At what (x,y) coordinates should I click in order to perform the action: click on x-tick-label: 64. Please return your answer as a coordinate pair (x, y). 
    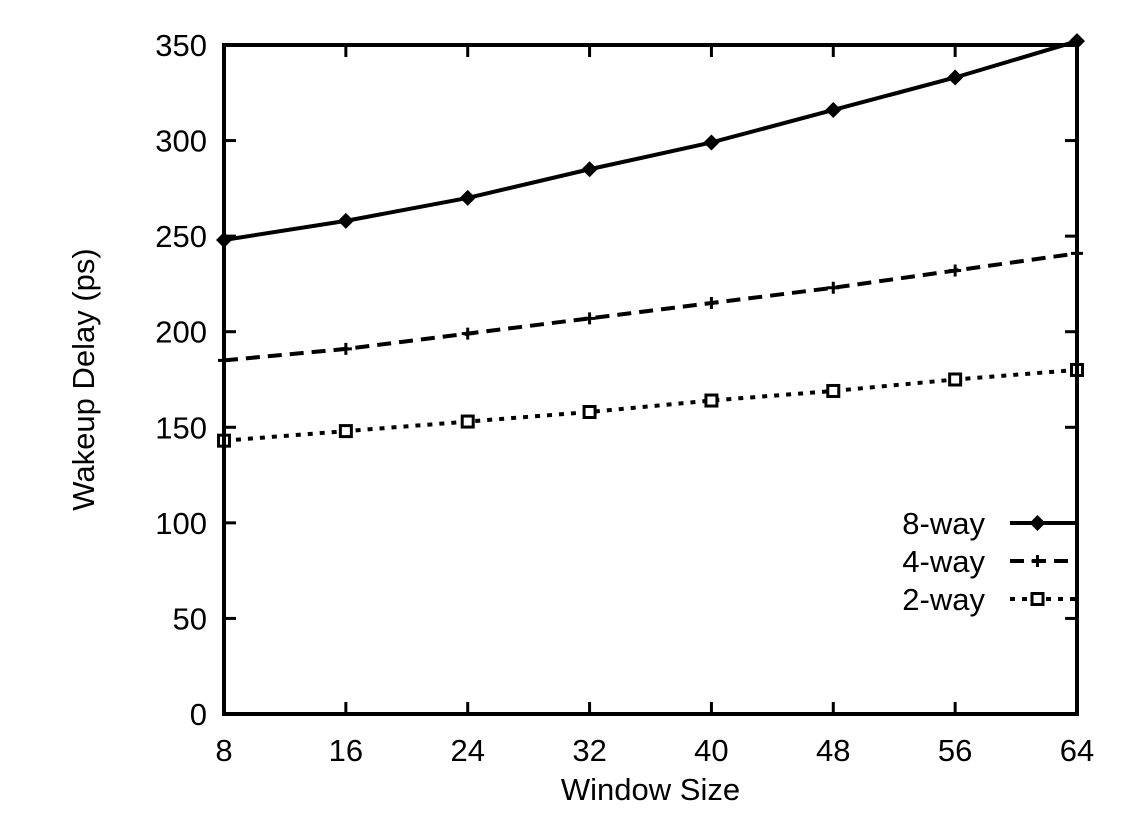
    Looking at the image, I should click on (1077, 750).